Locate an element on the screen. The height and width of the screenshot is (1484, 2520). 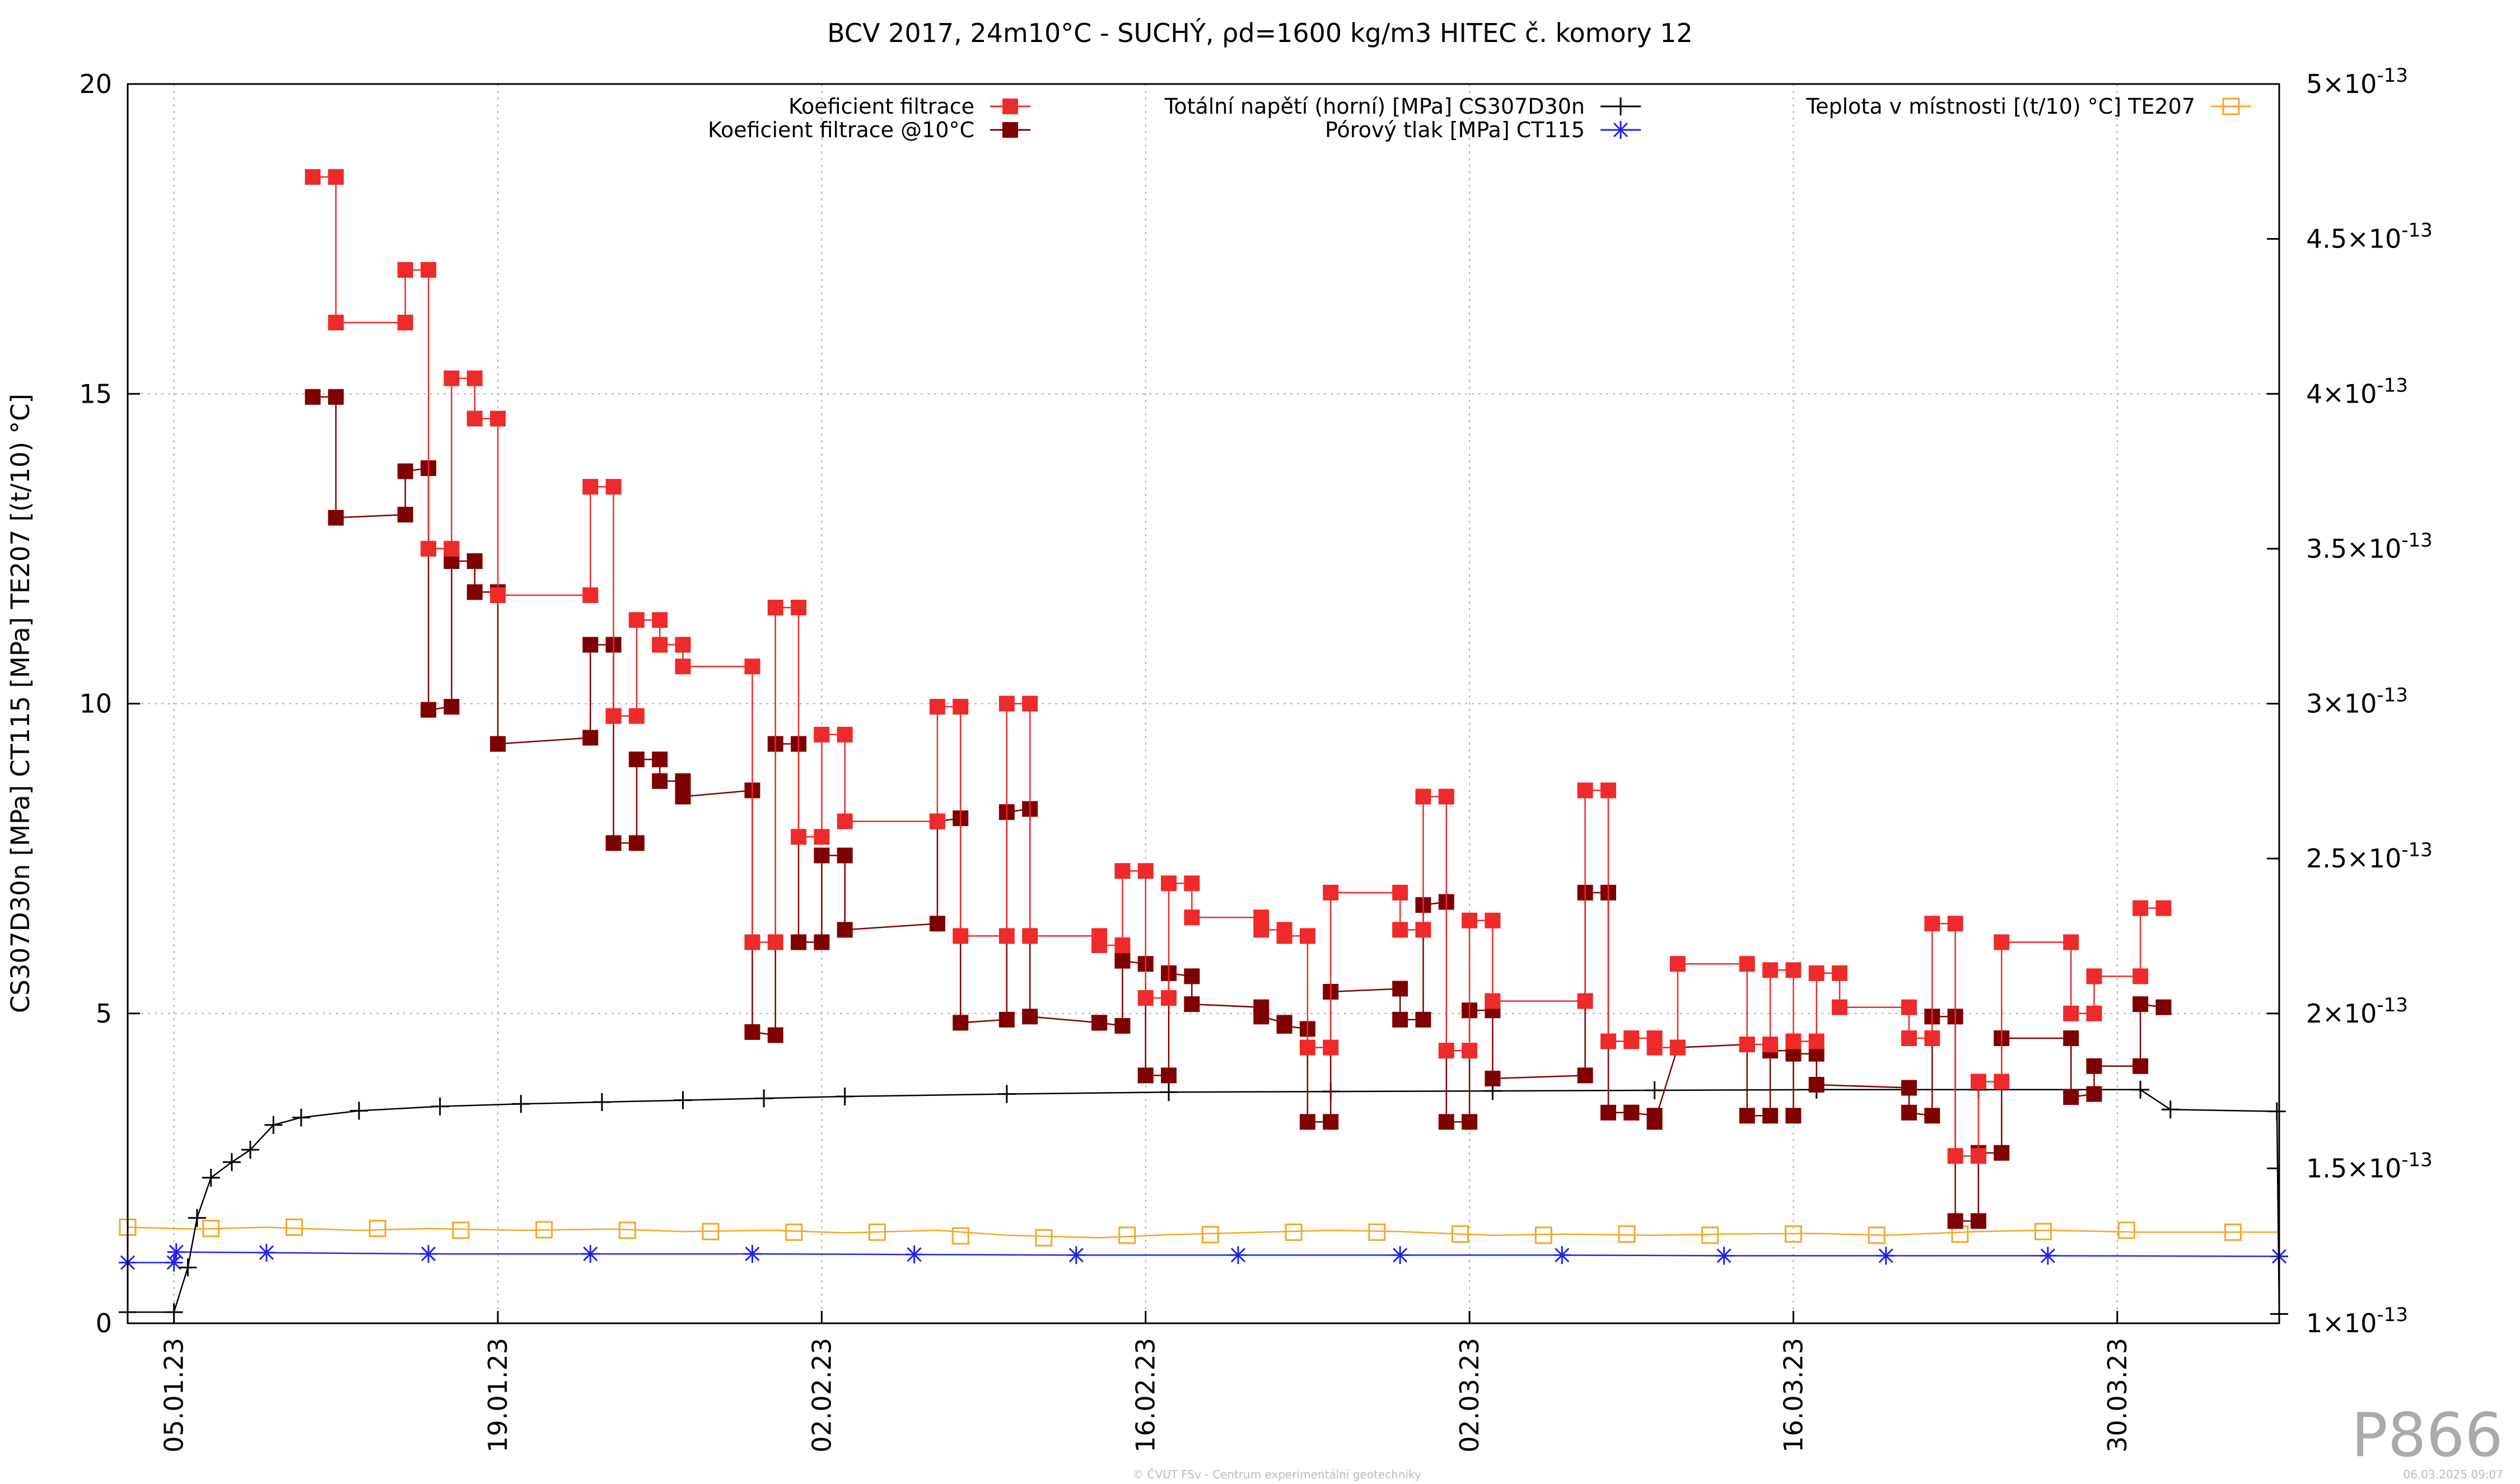
y-tick-label: 15 is located at coordinates (96, 394).